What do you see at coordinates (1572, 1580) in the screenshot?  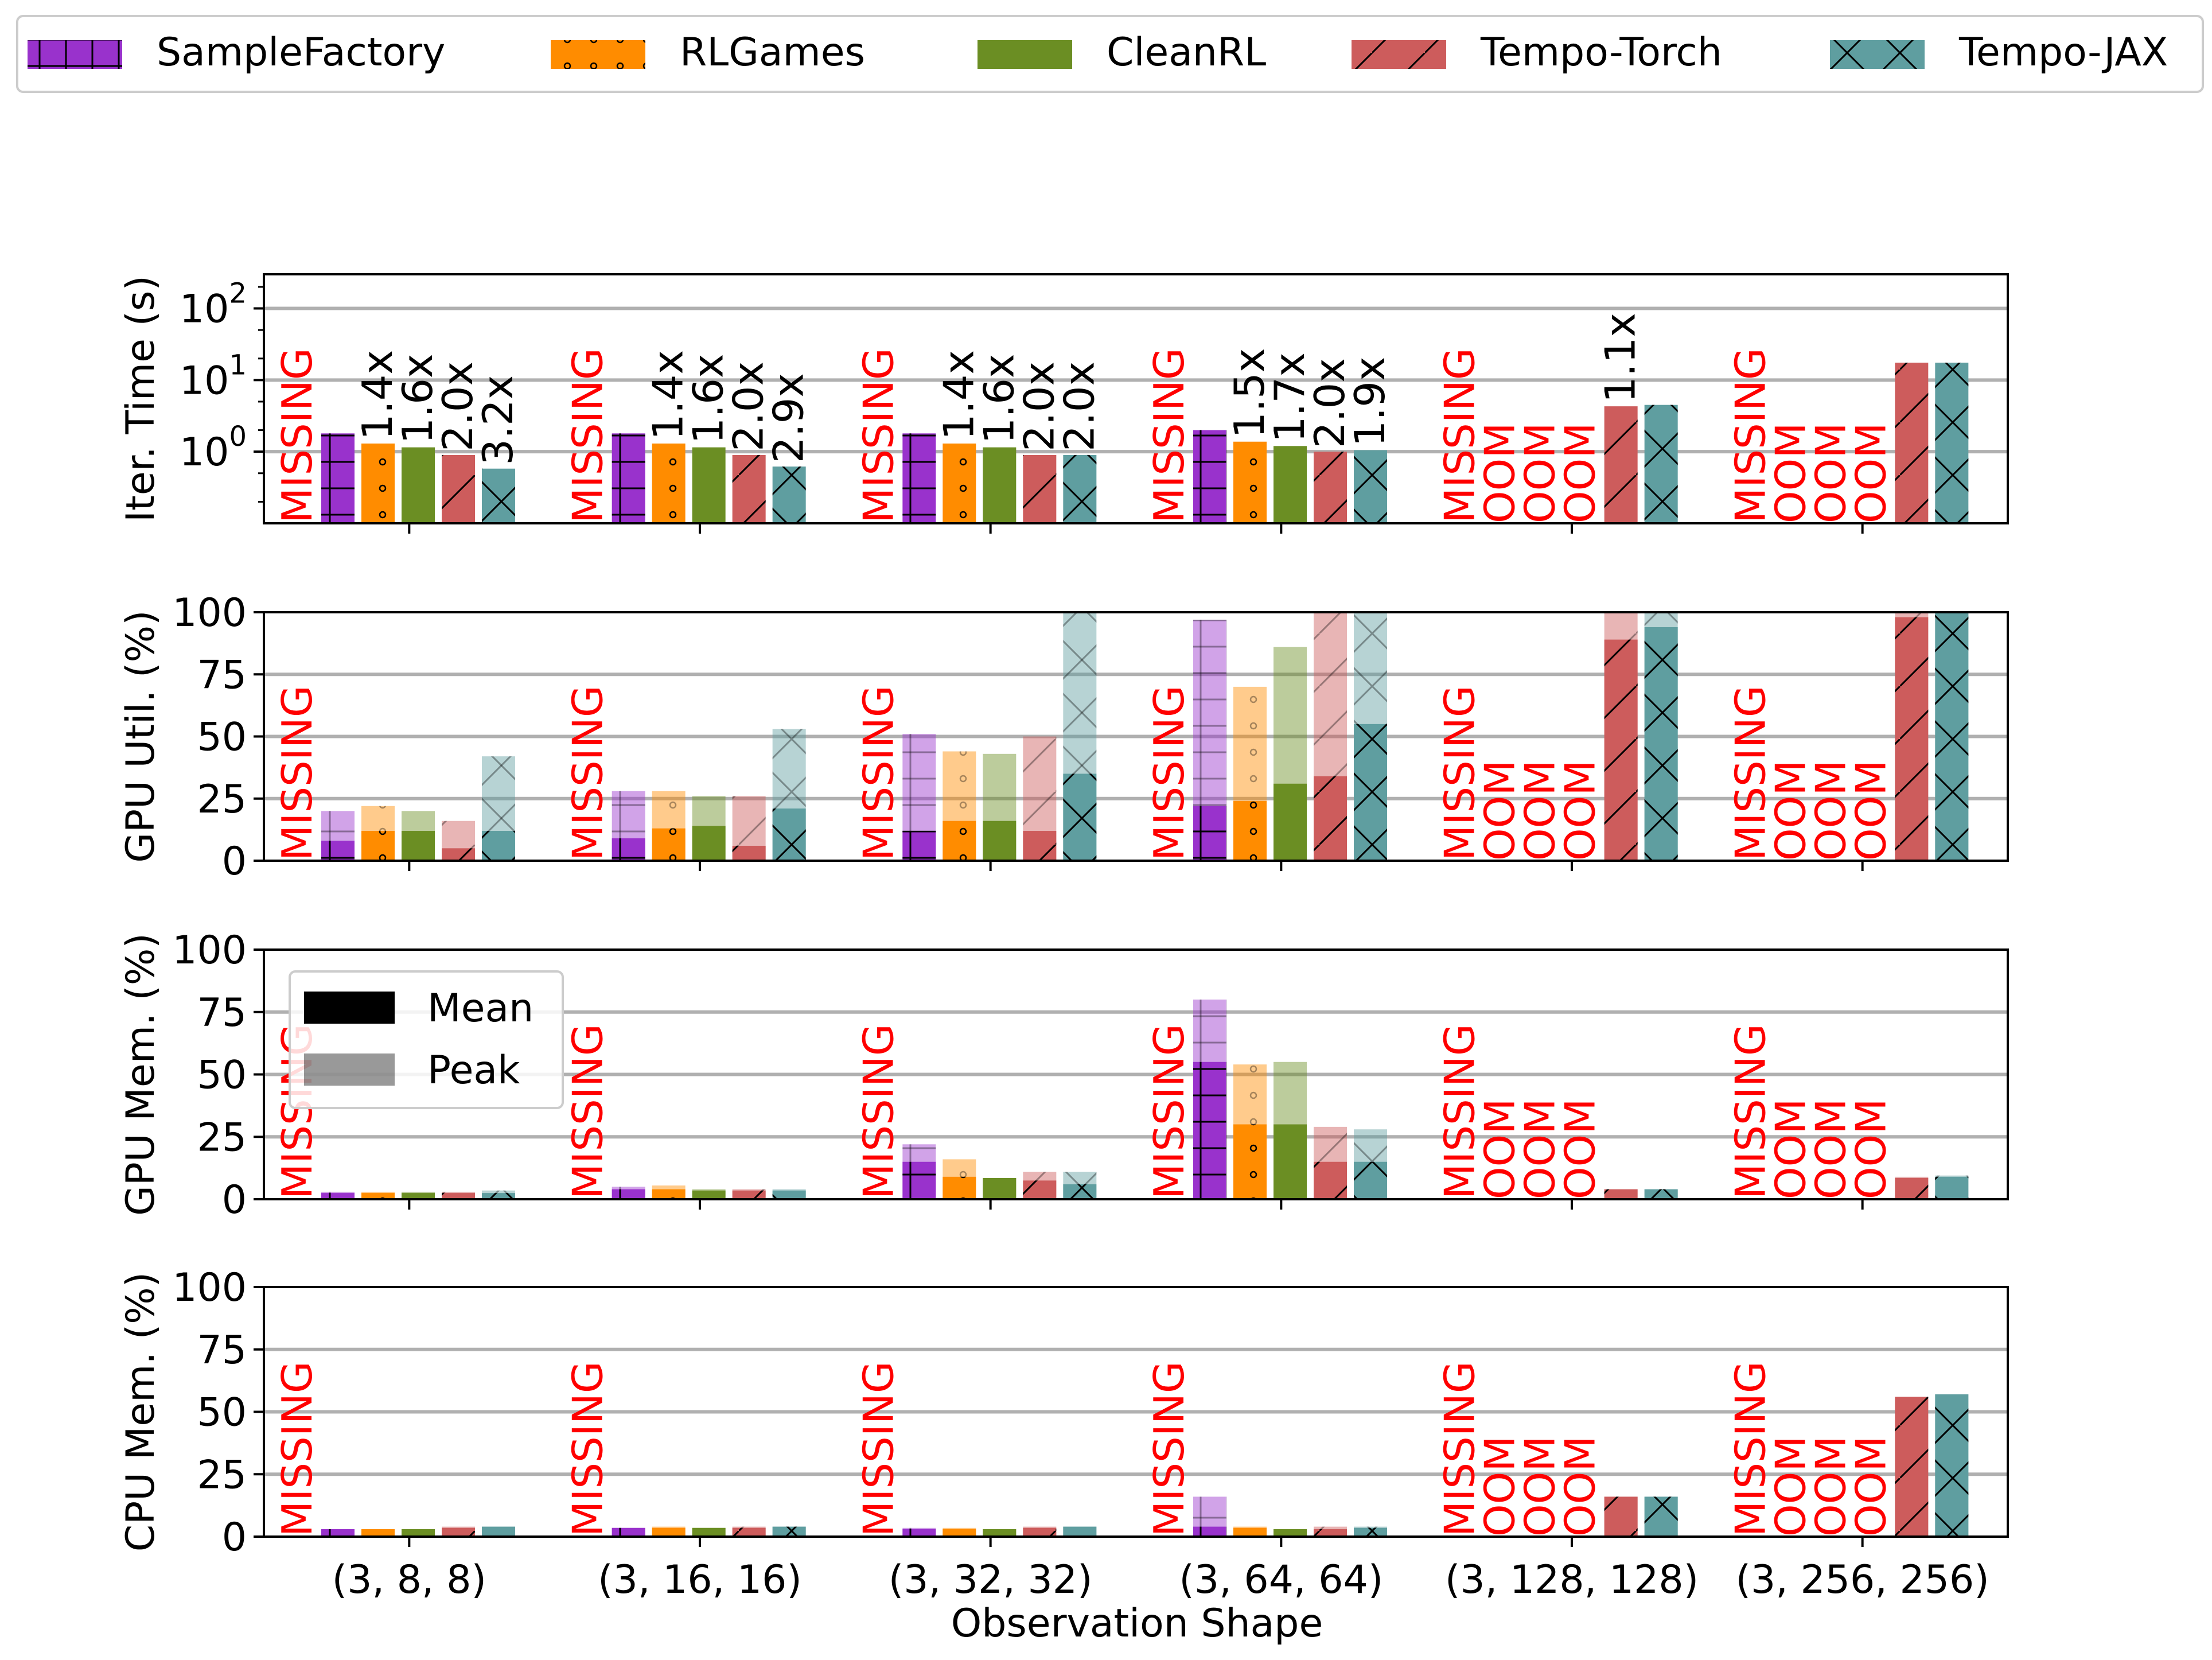 I see `x-tick-label: (3, 128, 128)` at bounding box center [1572, 1580].